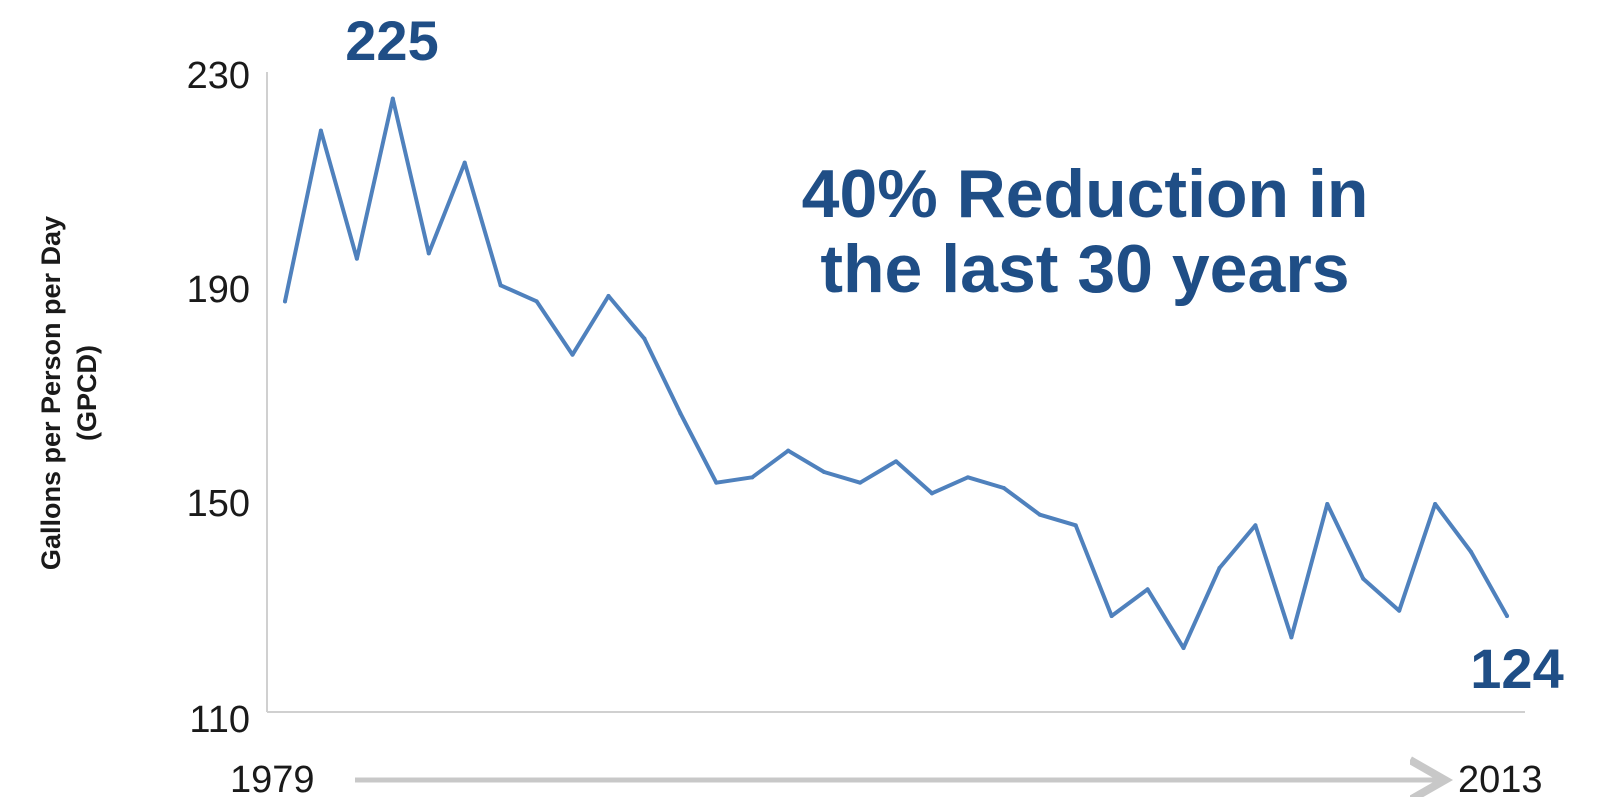 The width and height of the screenshot is (1607, 797). I want to click on data-point-2007, so click(1291, 637).